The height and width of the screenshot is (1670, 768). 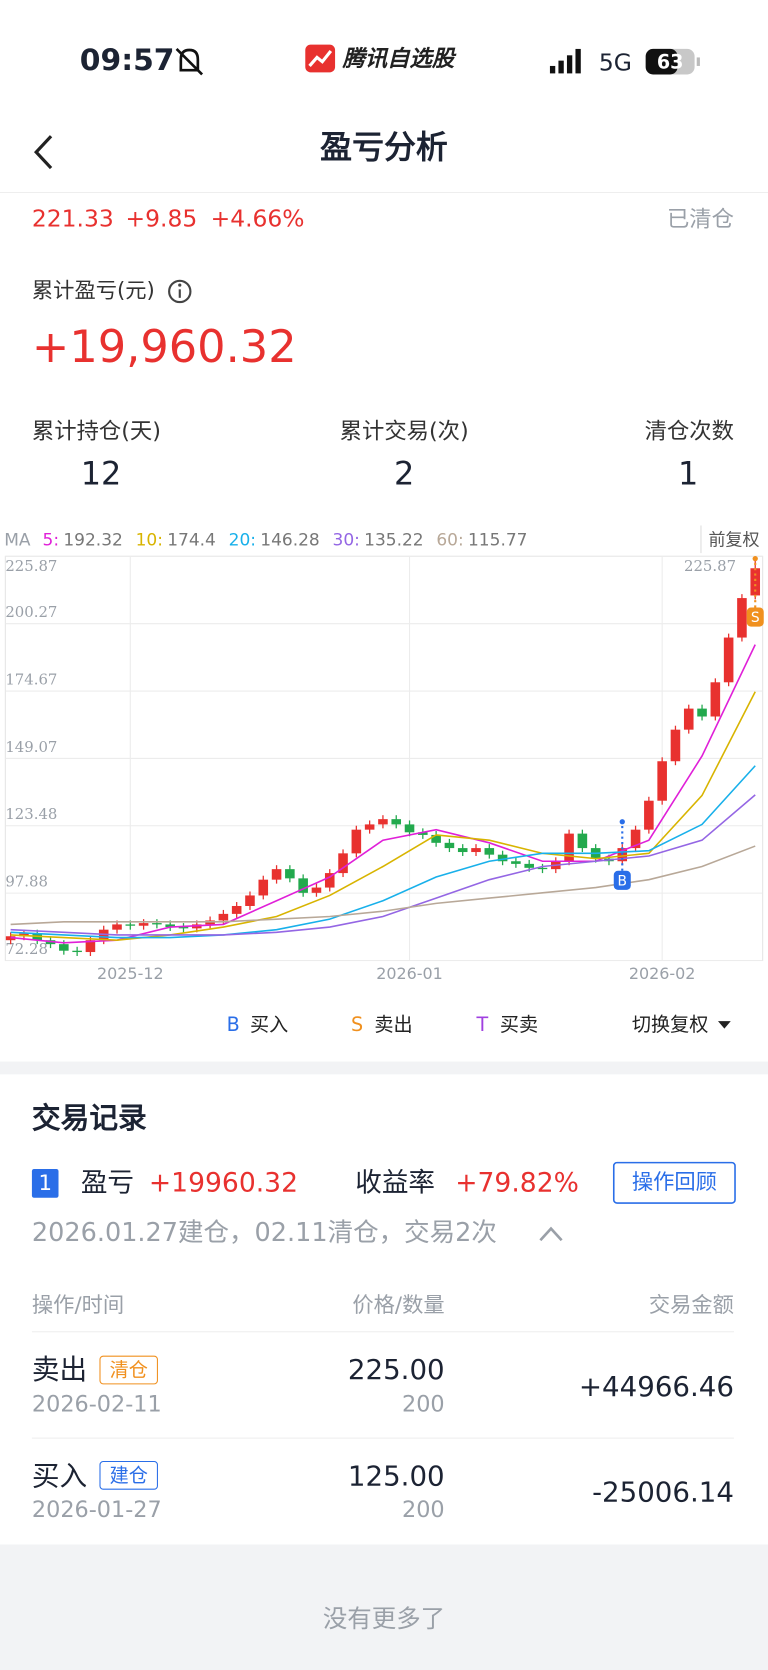 I want to click on price-change-pct: +4.66%, so click(x=258, y=219).